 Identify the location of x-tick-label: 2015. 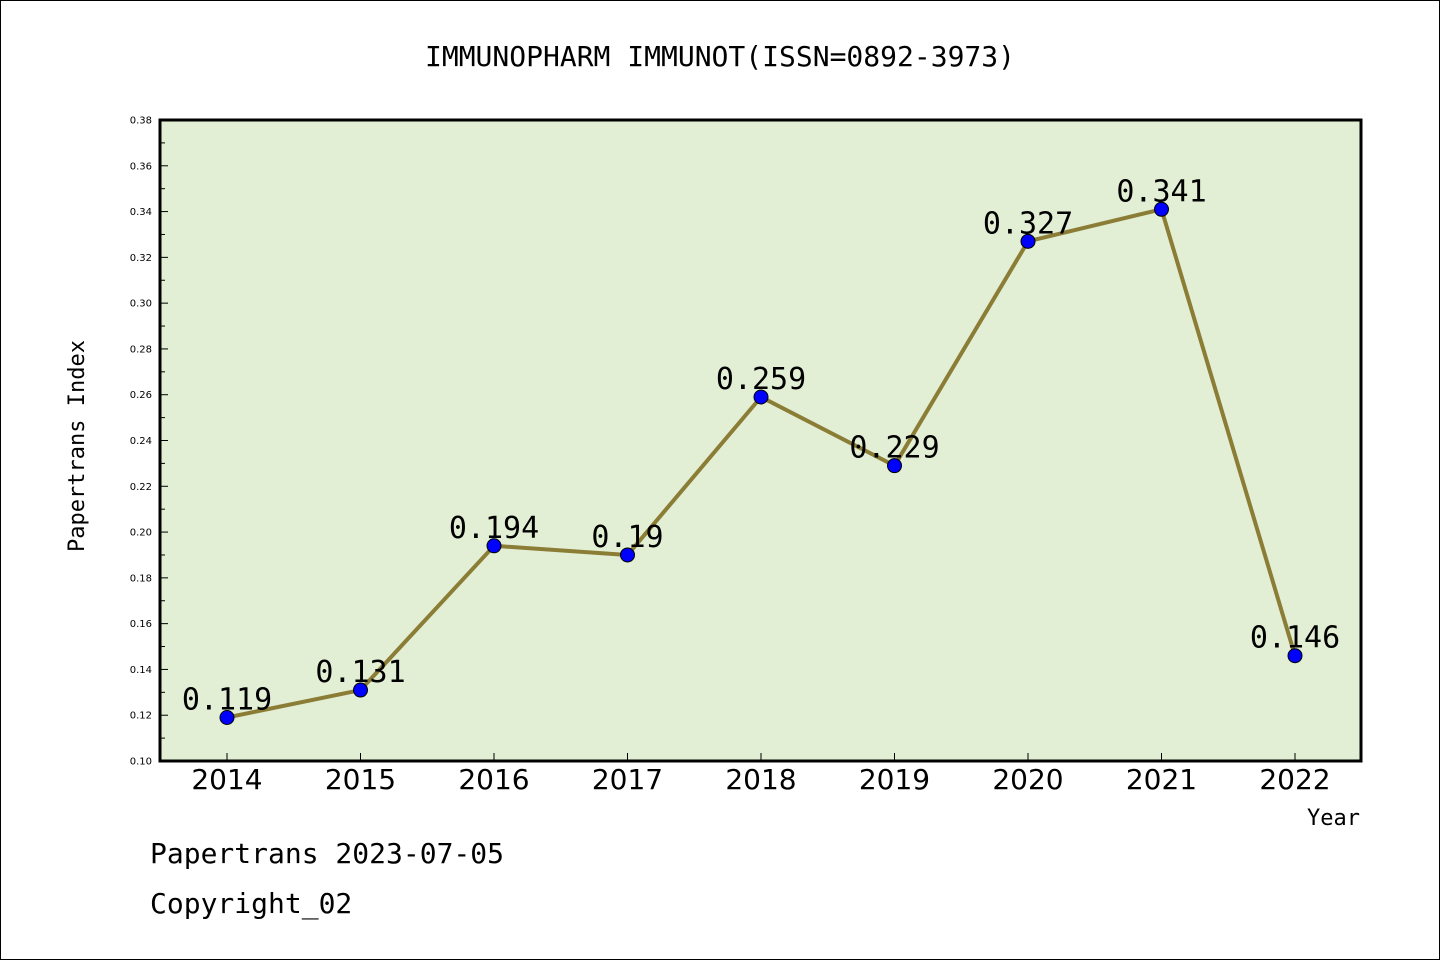
(360, 779).